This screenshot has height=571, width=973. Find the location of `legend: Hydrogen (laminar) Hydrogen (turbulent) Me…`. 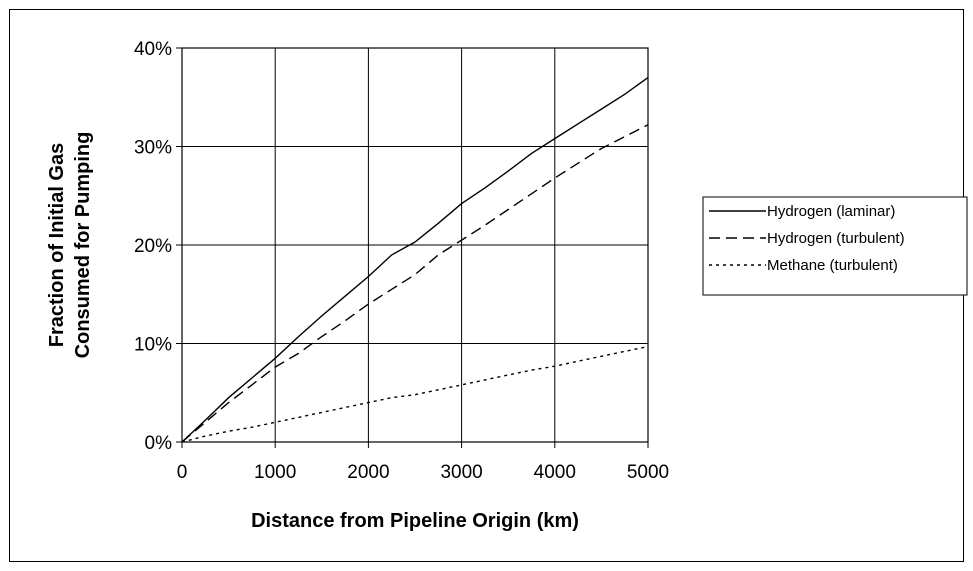

legend: Hydrogen (laminar) Hydrogen (turbulent) Me… is located at coordinates (835, 246).